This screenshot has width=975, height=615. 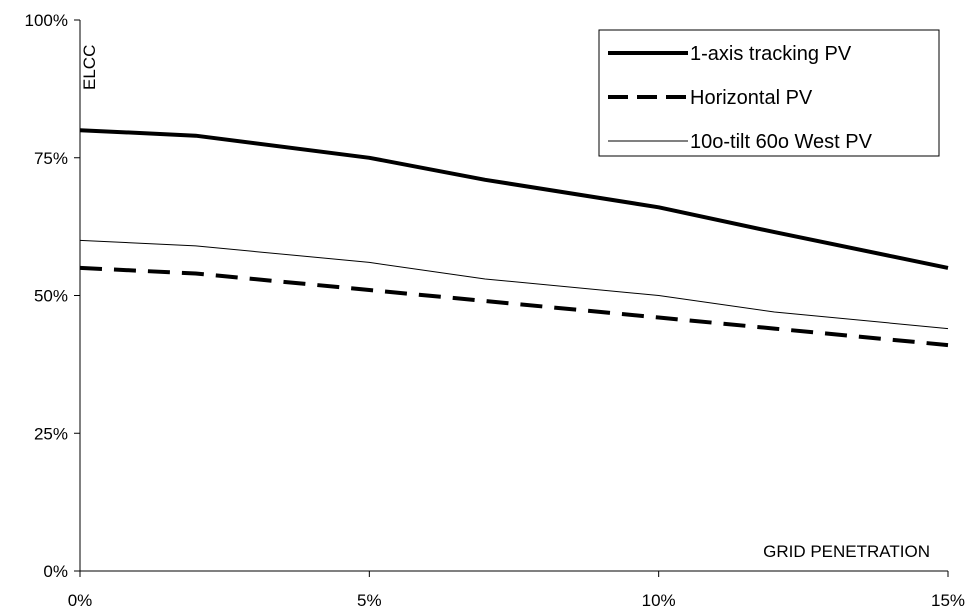 I want to click on x-tick-label: 0%, so click(x=80, y=600).